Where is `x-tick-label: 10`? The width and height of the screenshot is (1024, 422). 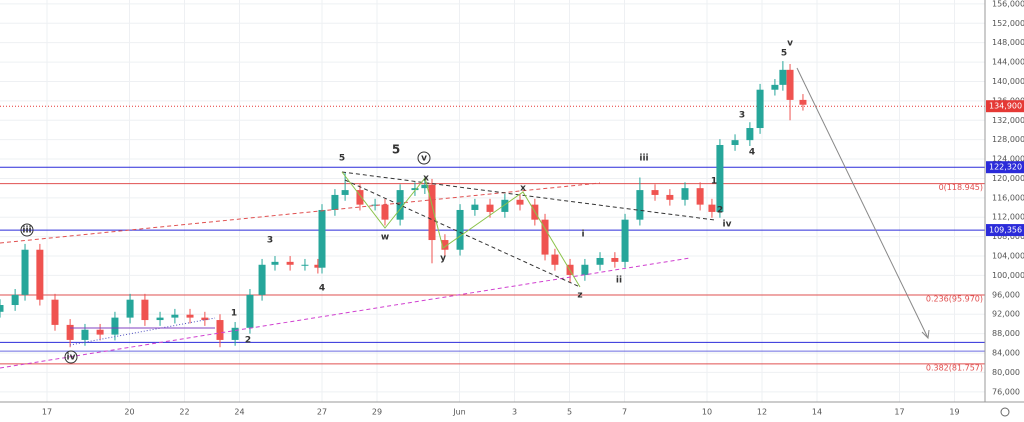 x-tick-label: 10 is located at coordinates (707, 412).